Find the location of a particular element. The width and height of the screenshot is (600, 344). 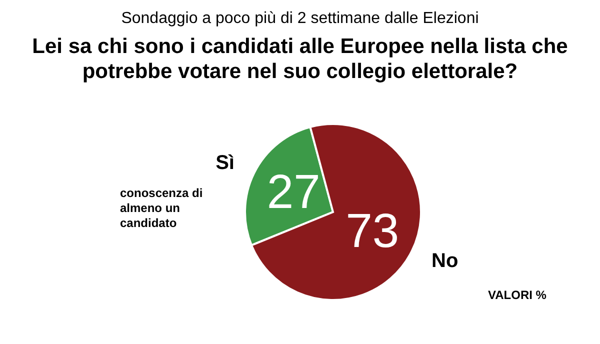

chart-title: Lei sa chi sono i candidati alle Europee nella lista che potrebbe votare nel suo collegio elettorale? is located at coordinates (300, 59).